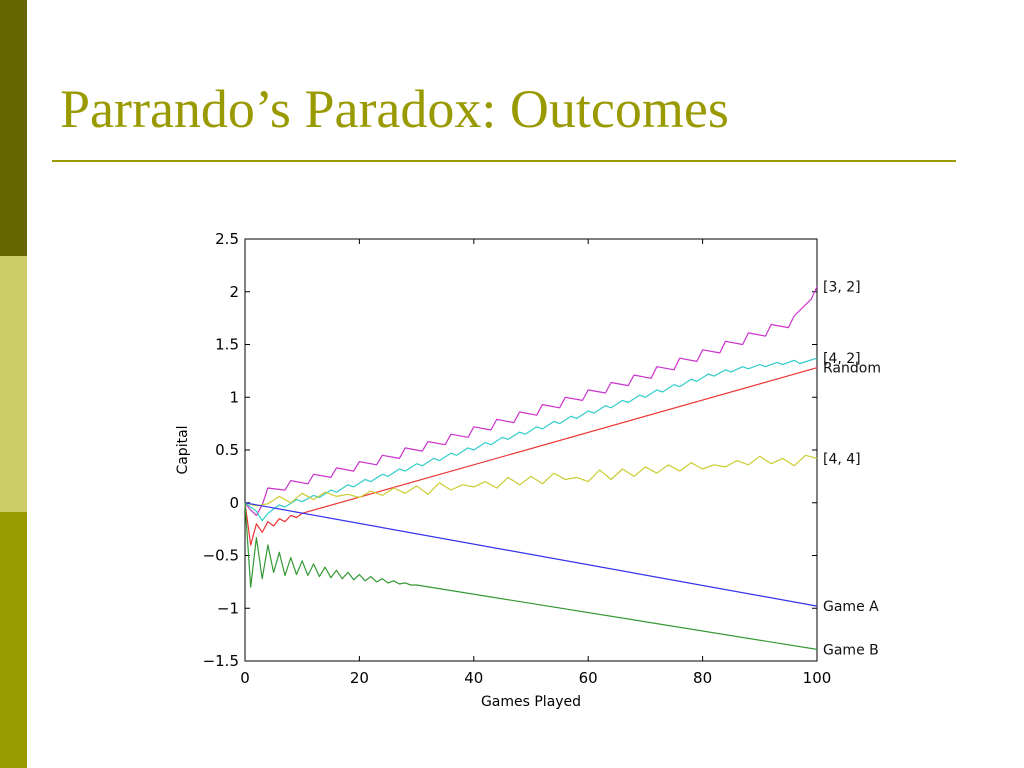 This screenshot has height=768, width=1024. I want to click on decor-bar-top, so click(13, 128).